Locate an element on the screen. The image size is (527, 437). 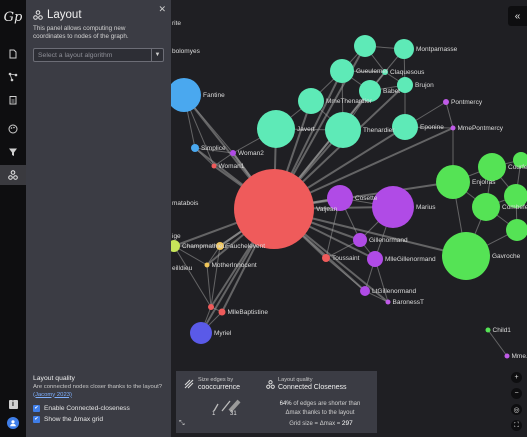
logo-icon: Gp is located at coordinates (13, 17).